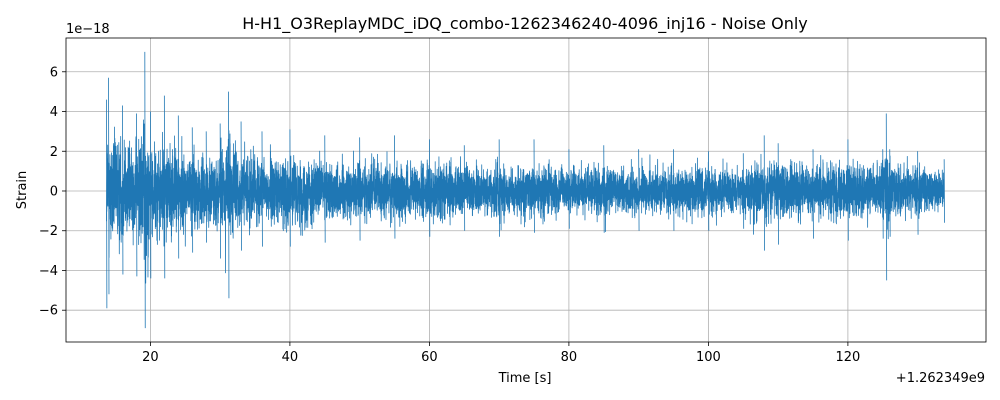 The image size is (1000, 400). I want to click on x-tick-label: 20, so click(150, 357).